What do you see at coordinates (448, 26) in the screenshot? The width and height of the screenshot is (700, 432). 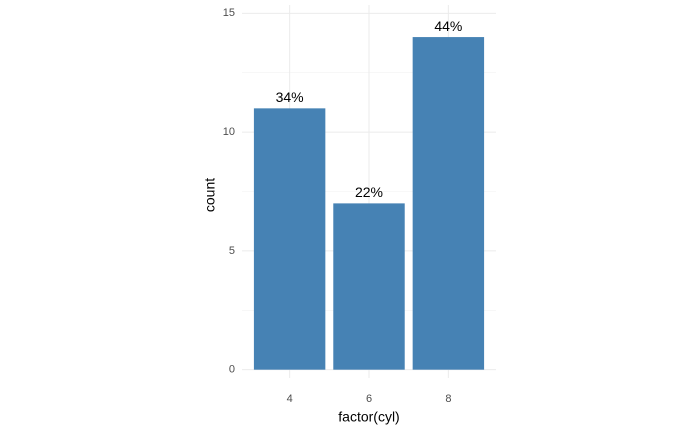 I see `value-label: 44%` at bounding box center [448, 26].